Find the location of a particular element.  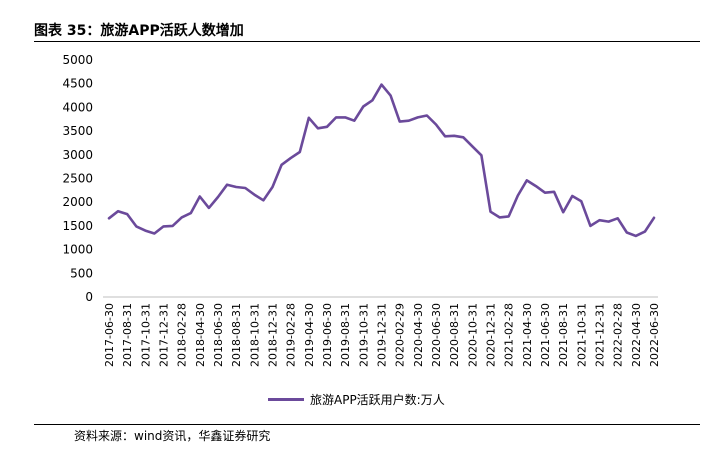

x-tick-label: 2017-12-31 is located at coordinates (164, 335).